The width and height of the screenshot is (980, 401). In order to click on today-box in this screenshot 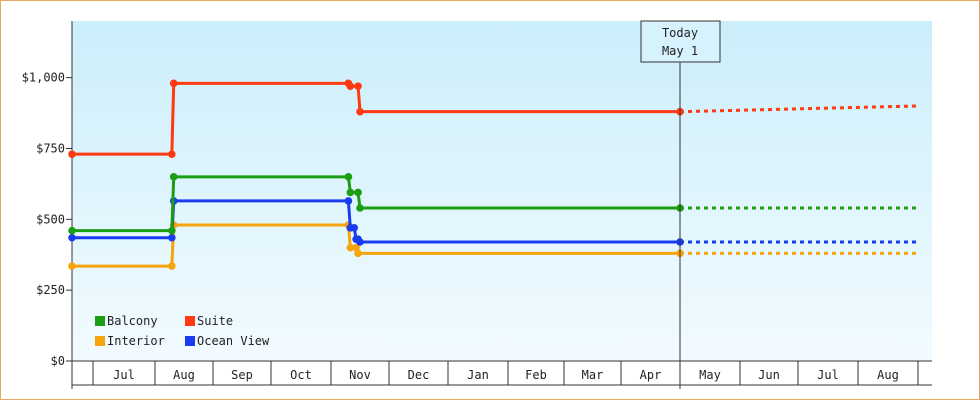, I will do `click(680, 41)`.